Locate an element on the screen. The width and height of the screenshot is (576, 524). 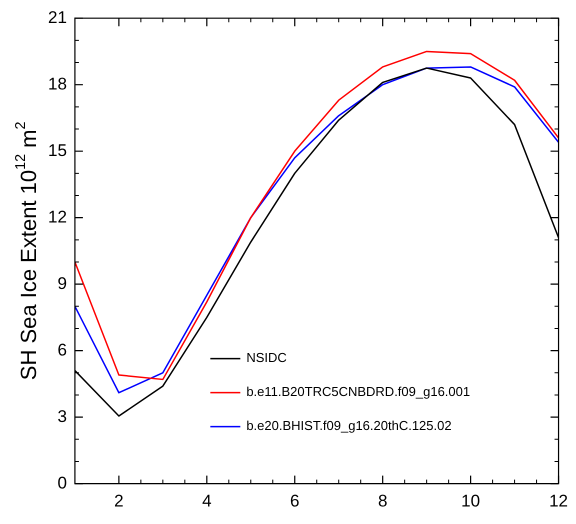
y-tick-label: 0 is located at coordinates (62, 482).